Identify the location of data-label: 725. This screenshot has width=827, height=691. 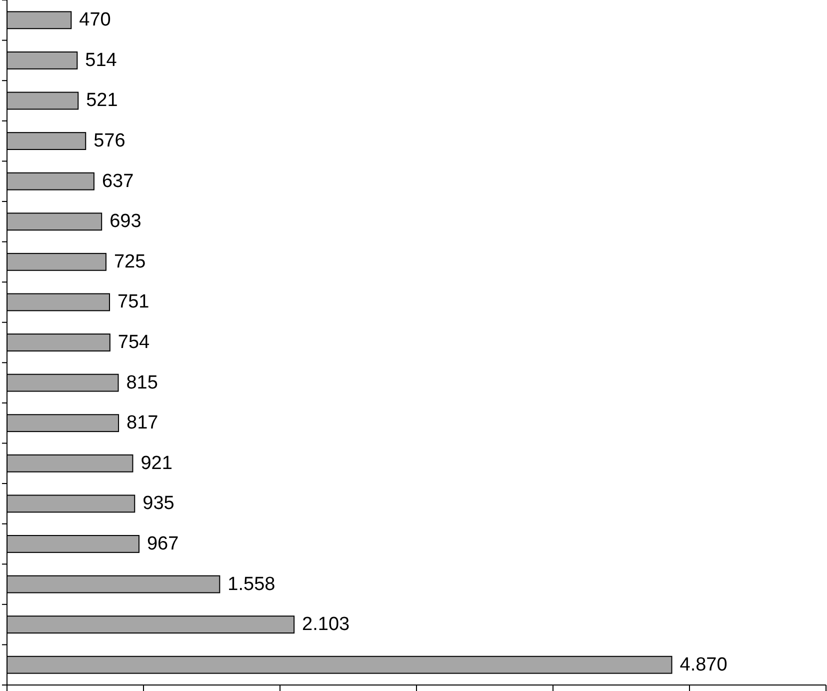
(130, 261).